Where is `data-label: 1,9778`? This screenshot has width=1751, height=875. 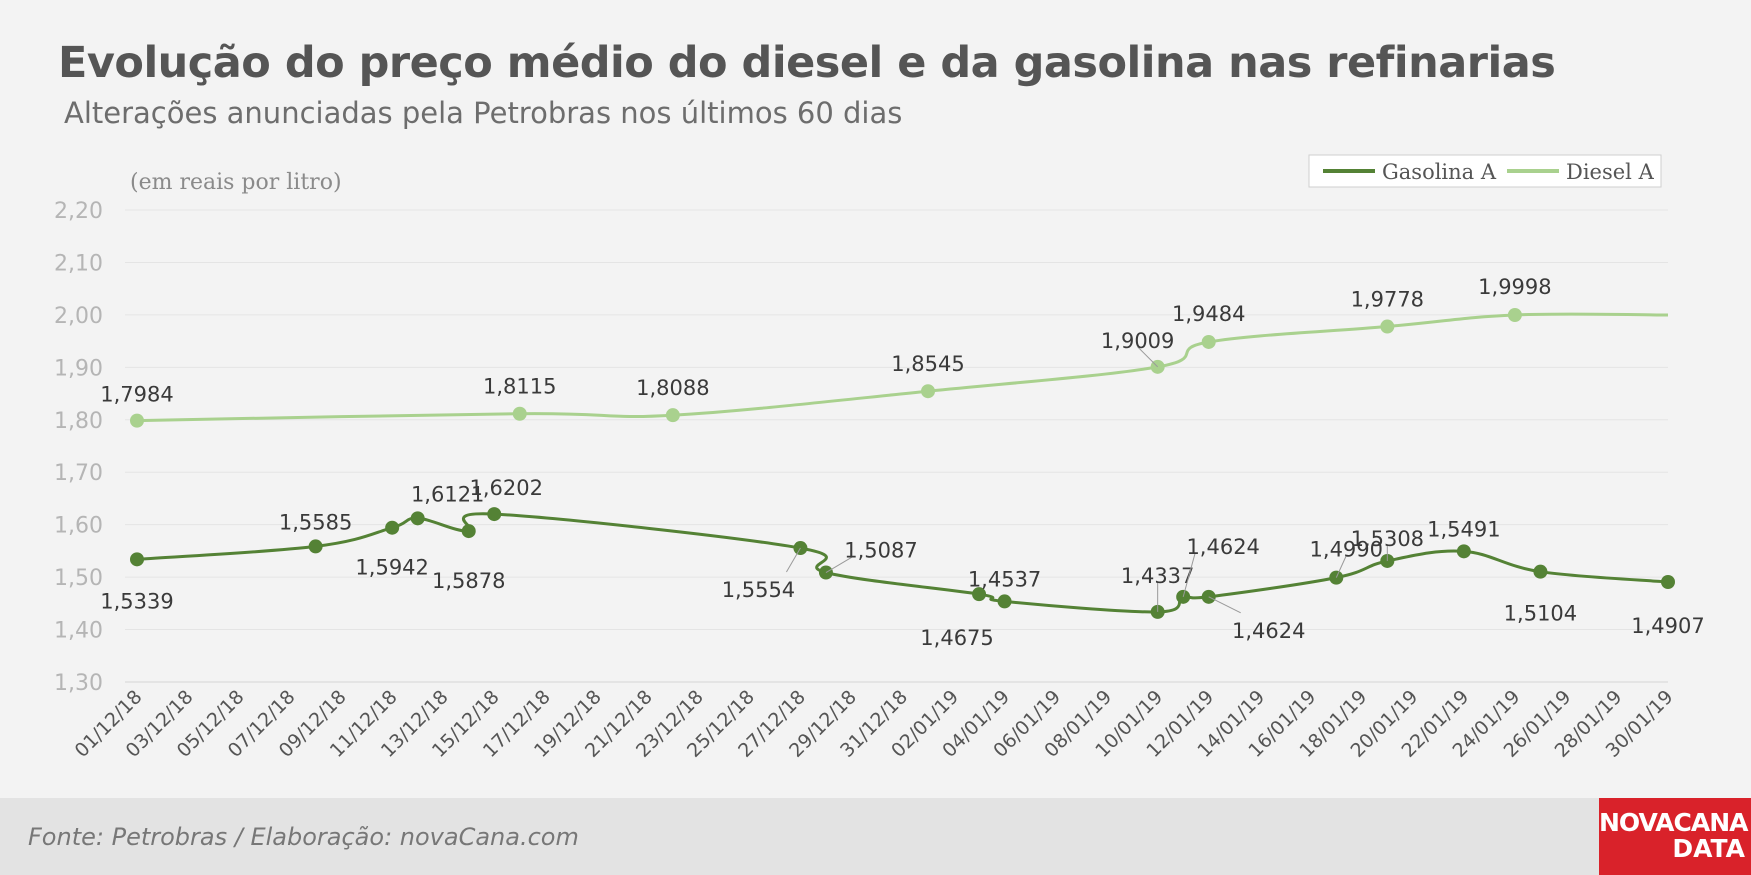 data-label: 1,9778 is located at coordinates (1387, 300).